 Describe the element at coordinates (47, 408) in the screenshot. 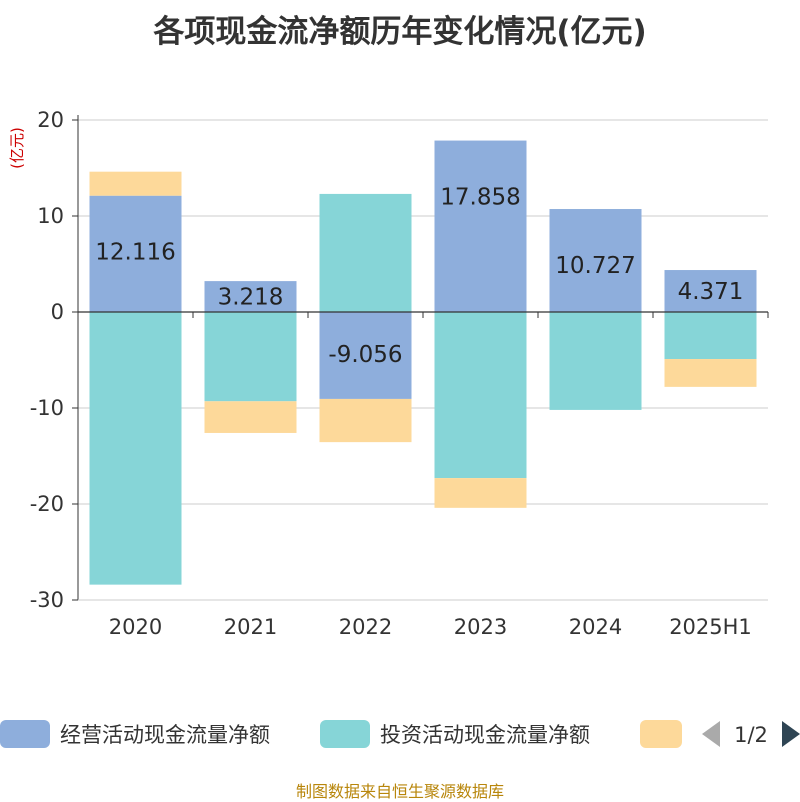

I see `y-tick-label: -10` at that location.